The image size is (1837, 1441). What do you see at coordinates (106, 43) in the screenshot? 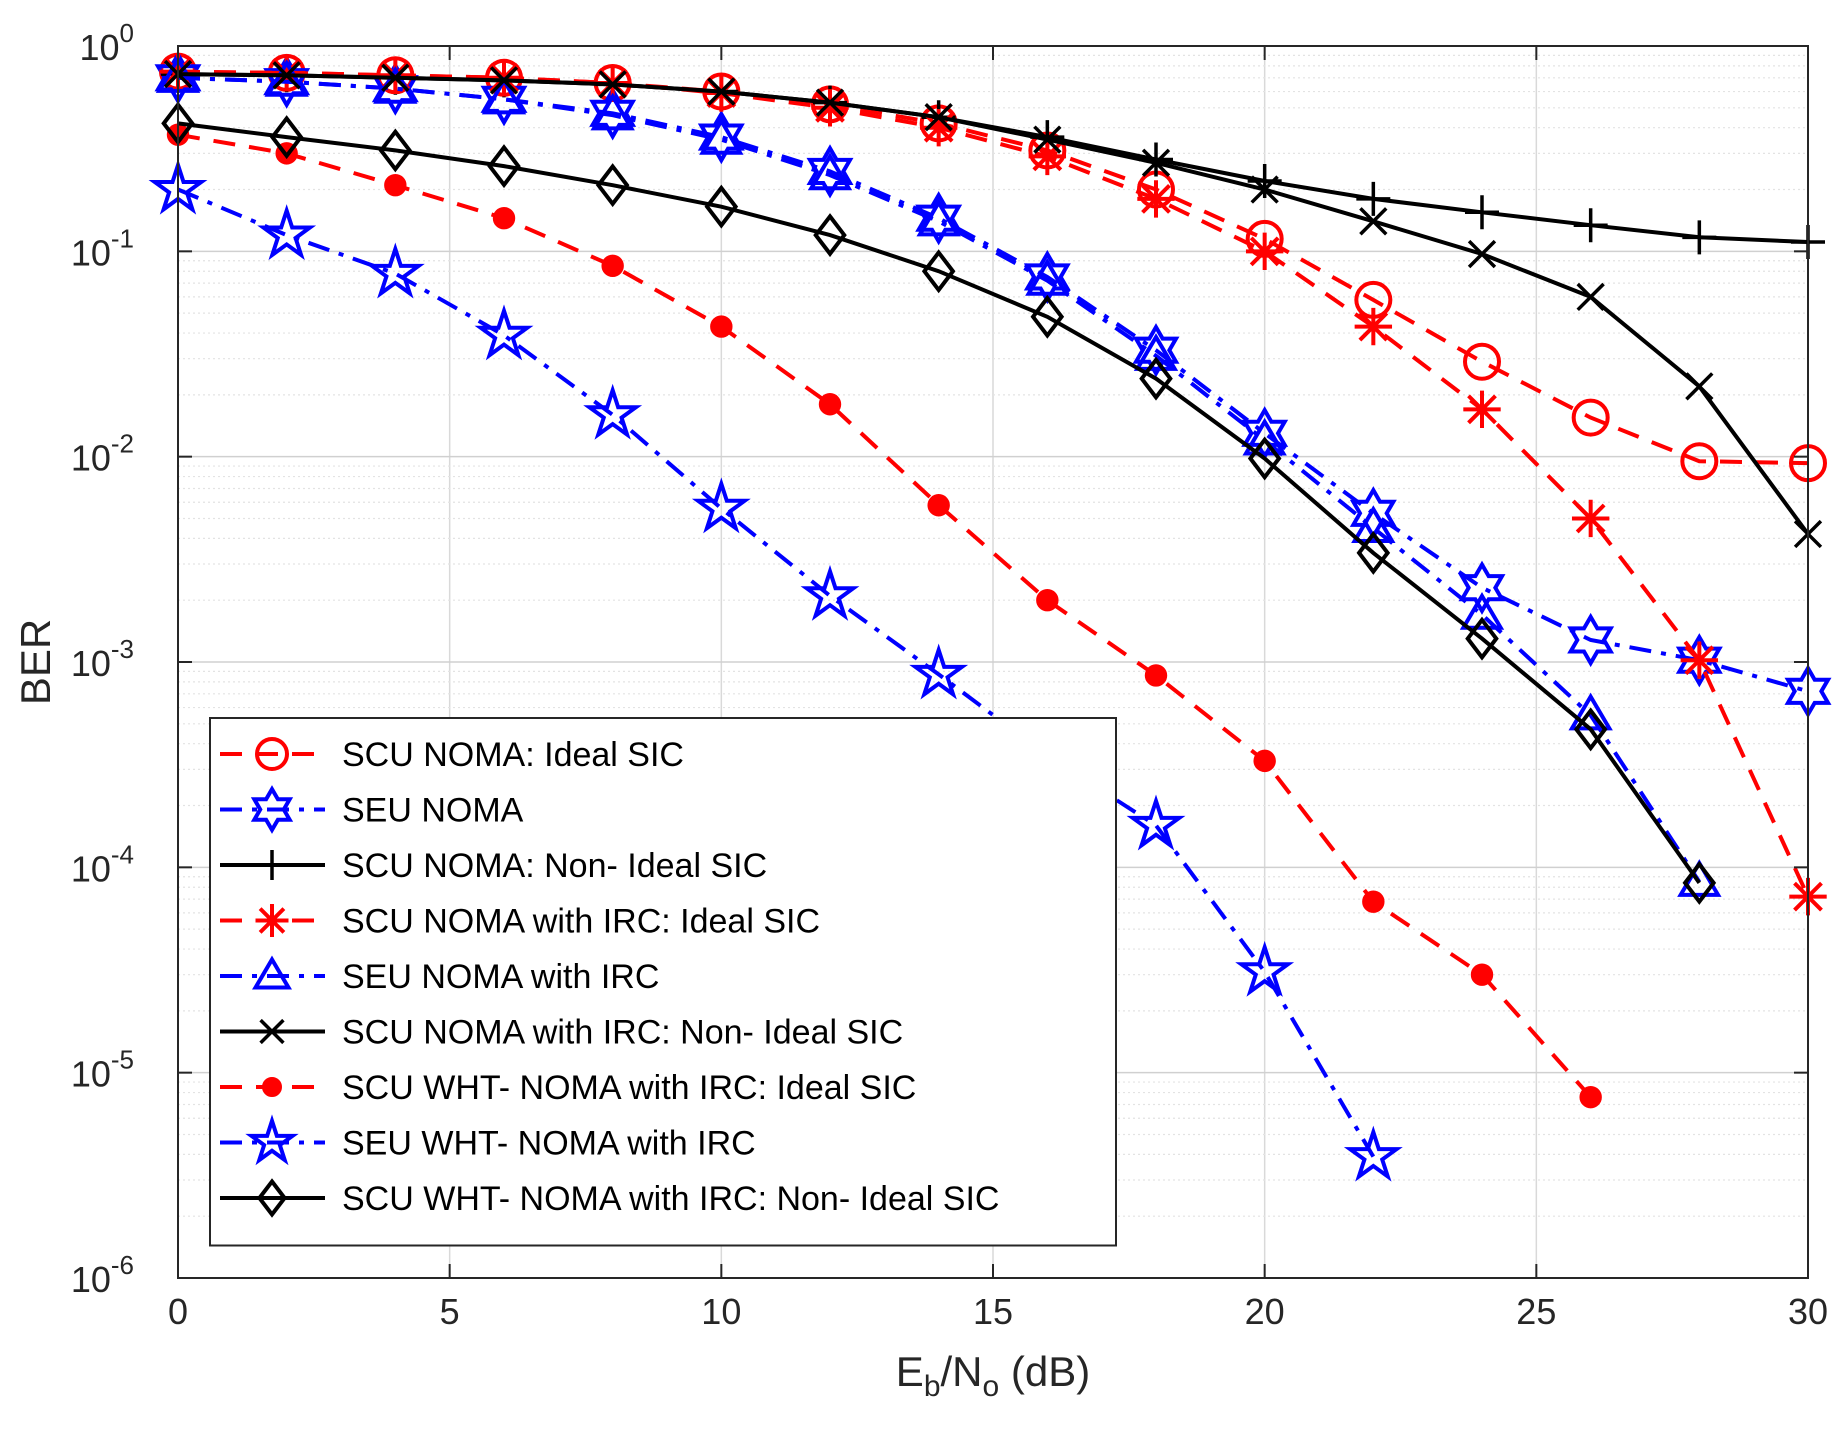
I see `y-tick-label: 10⁰` at bounding box center [106, 43].